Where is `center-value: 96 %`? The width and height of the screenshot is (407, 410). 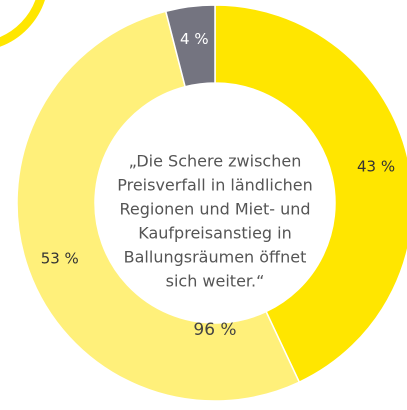 center-value: 96 % is located at coordinates (214, 330).